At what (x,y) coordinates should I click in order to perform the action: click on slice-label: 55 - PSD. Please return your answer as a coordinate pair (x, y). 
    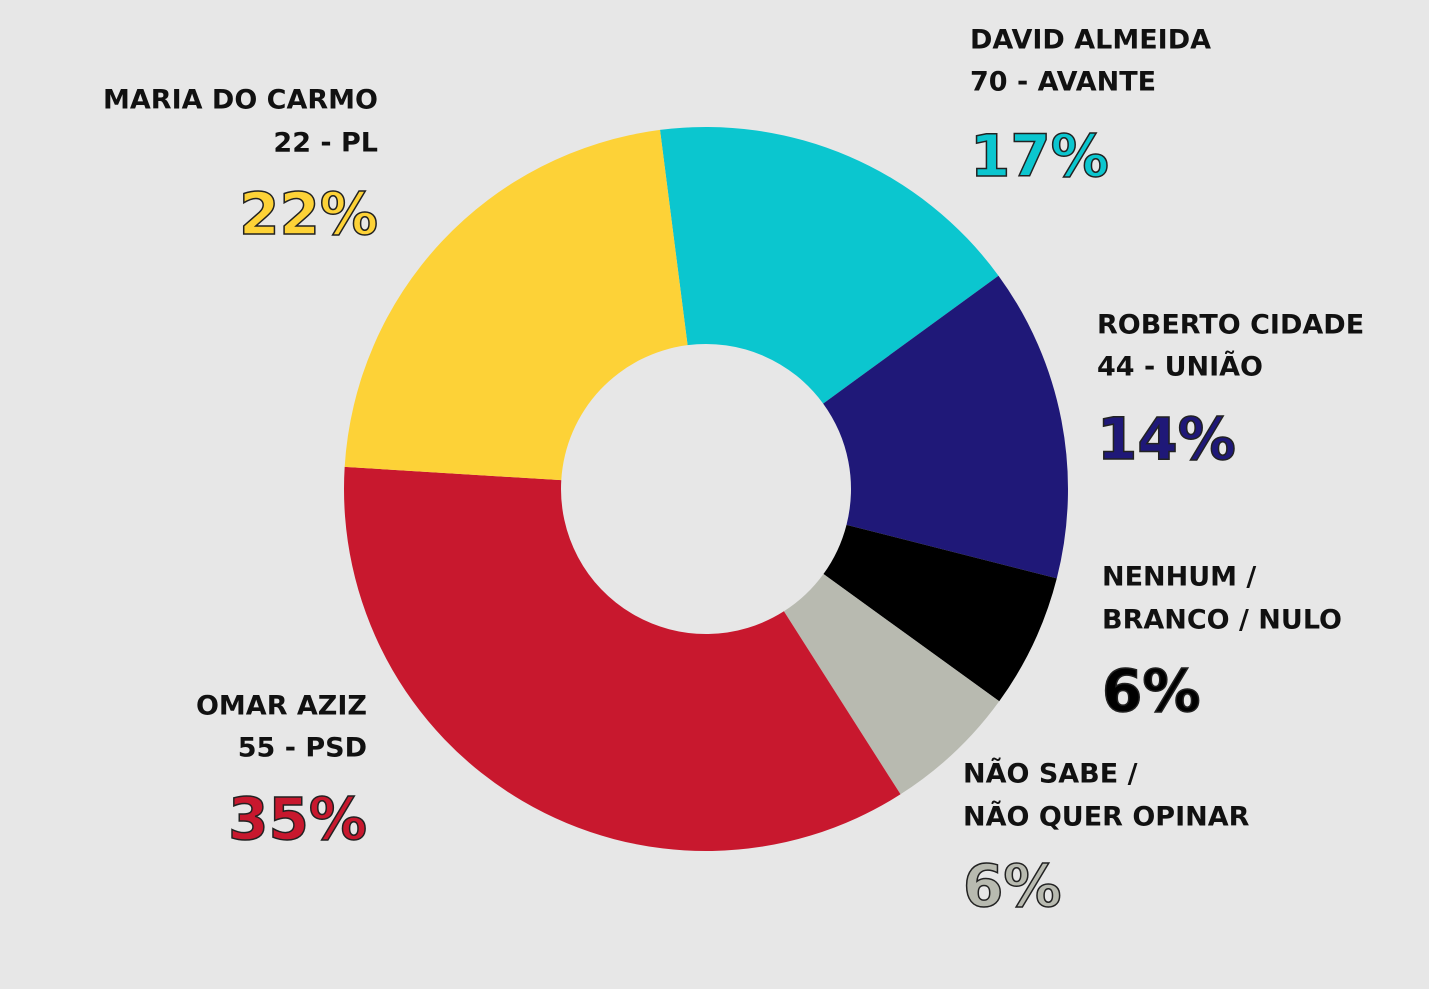
    Looking at the image, I should click on (302, 748).